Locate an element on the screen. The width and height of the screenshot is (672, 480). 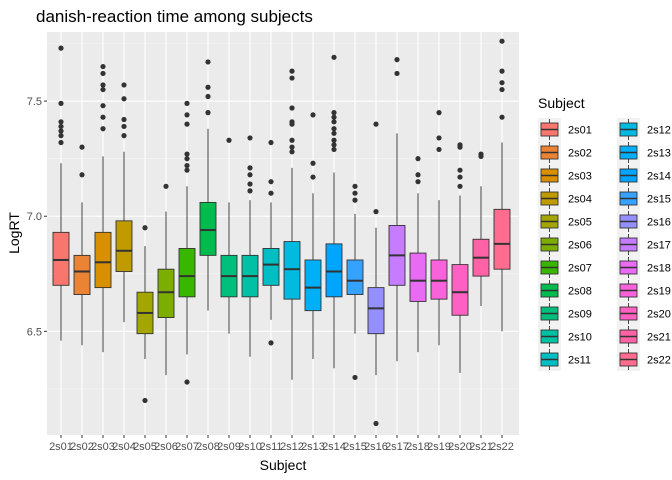
legend-item-2s21: 2s21 is located at coordinates (644, 336).